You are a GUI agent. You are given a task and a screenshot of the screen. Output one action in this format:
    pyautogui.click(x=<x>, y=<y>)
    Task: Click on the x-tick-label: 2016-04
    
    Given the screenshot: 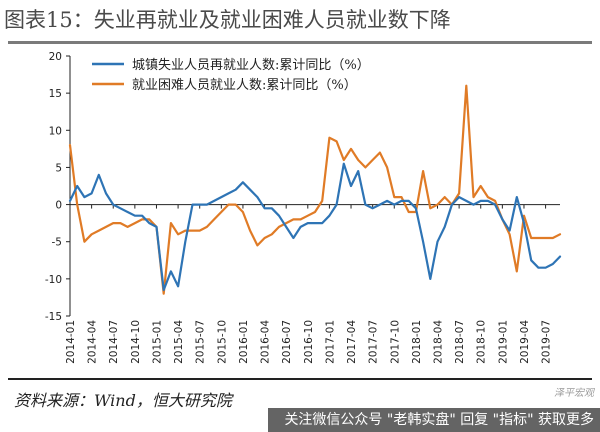 What is the action you would take?
    pyautogui.click(x=266, y=342)
    